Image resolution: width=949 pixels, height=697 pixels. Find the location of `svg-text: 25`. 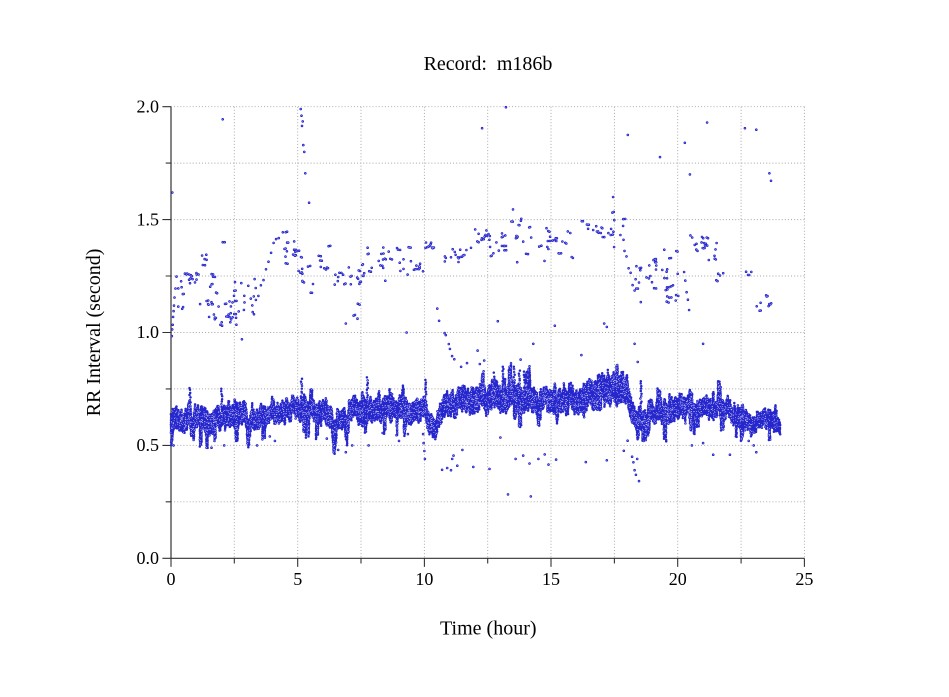

svg-text: 25 is located at coordinates (804, 579).